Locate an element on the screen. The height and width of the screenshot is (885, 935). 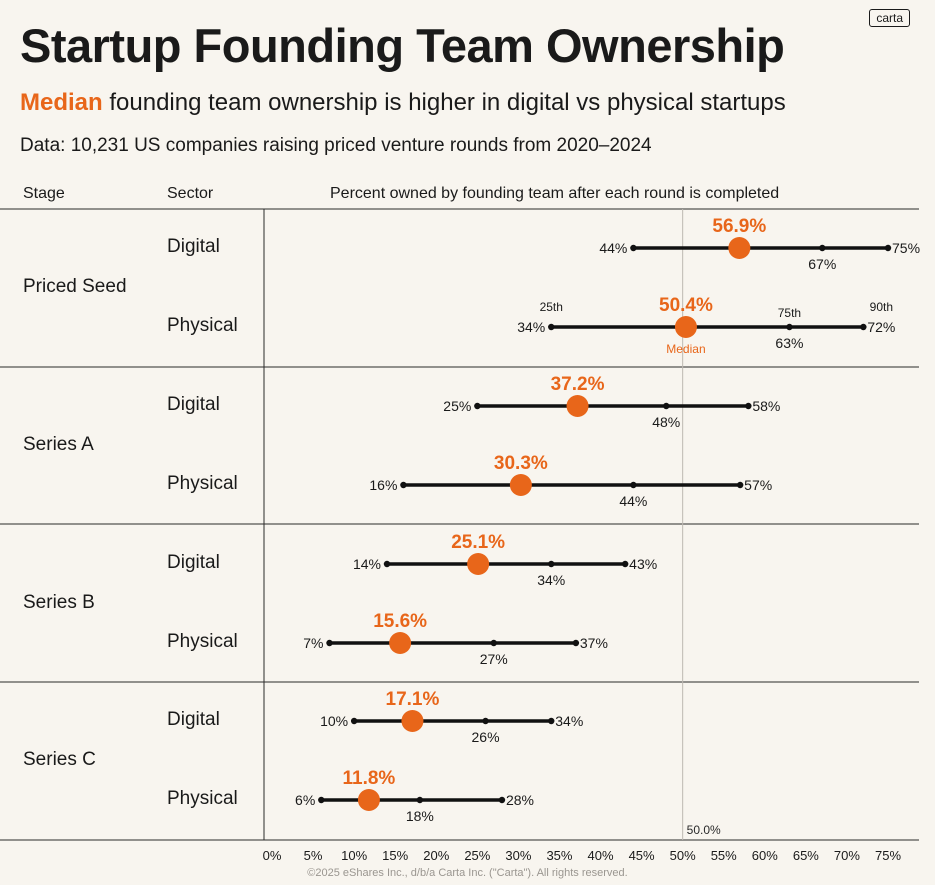
p10-label: 14% is located at coordinates (367, 564).